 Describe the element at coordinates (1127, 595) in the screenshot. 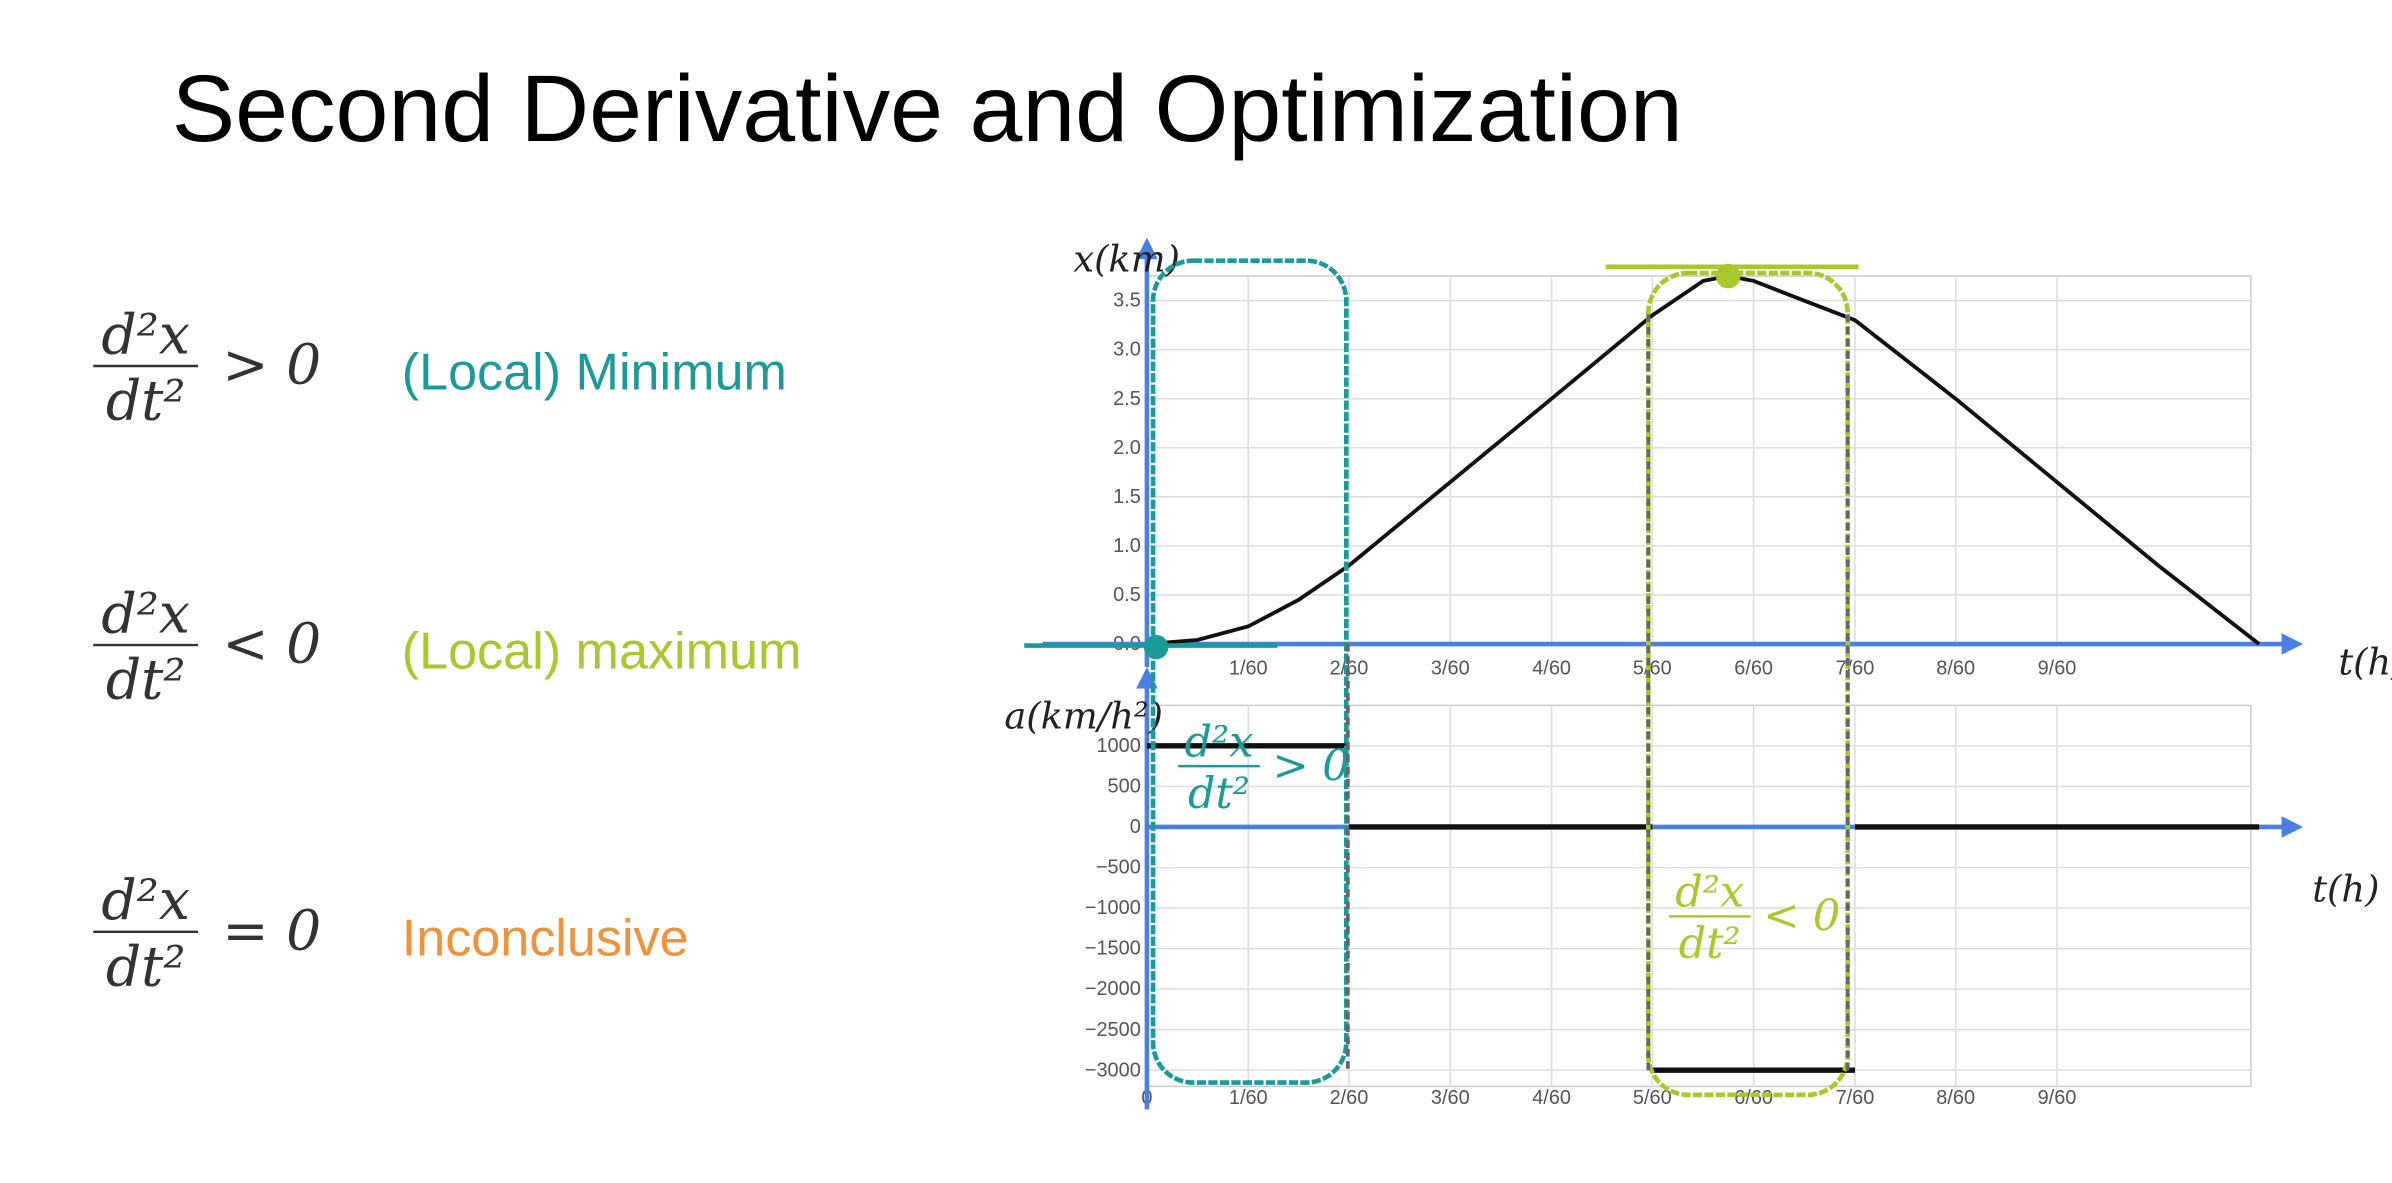

I see `y-tick-label: 0.5` at that location.